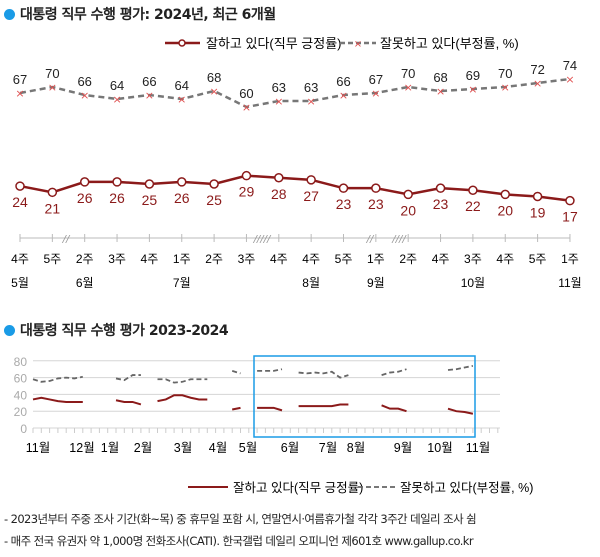  Describe the element at coordinates (295, 93) in the screenshot. I see `negative-series-line` at that location.